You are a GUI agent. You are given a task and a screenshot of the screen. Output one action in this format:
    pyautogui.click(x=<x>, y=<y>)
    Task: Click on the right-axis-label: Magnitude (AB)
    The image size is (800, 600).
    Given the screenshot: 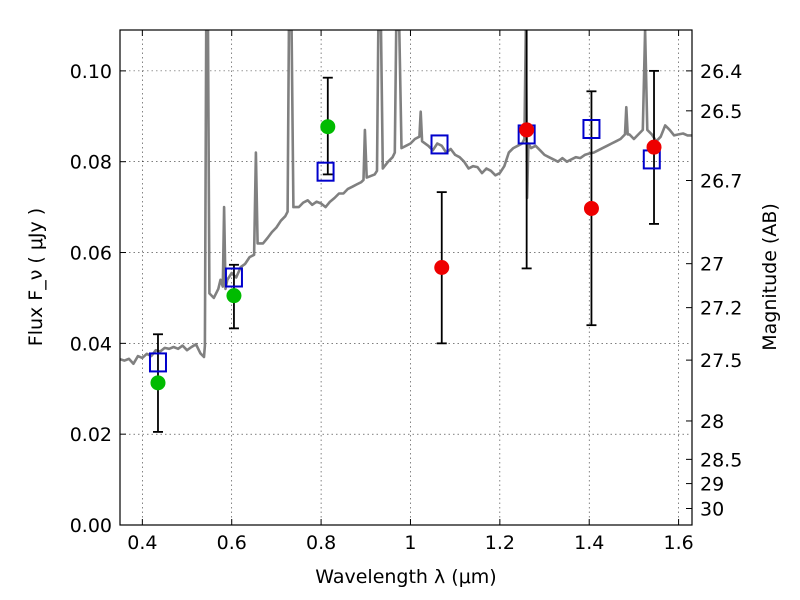 What is the action you would take?
    pyautogui.click(x=770, y=277)
    